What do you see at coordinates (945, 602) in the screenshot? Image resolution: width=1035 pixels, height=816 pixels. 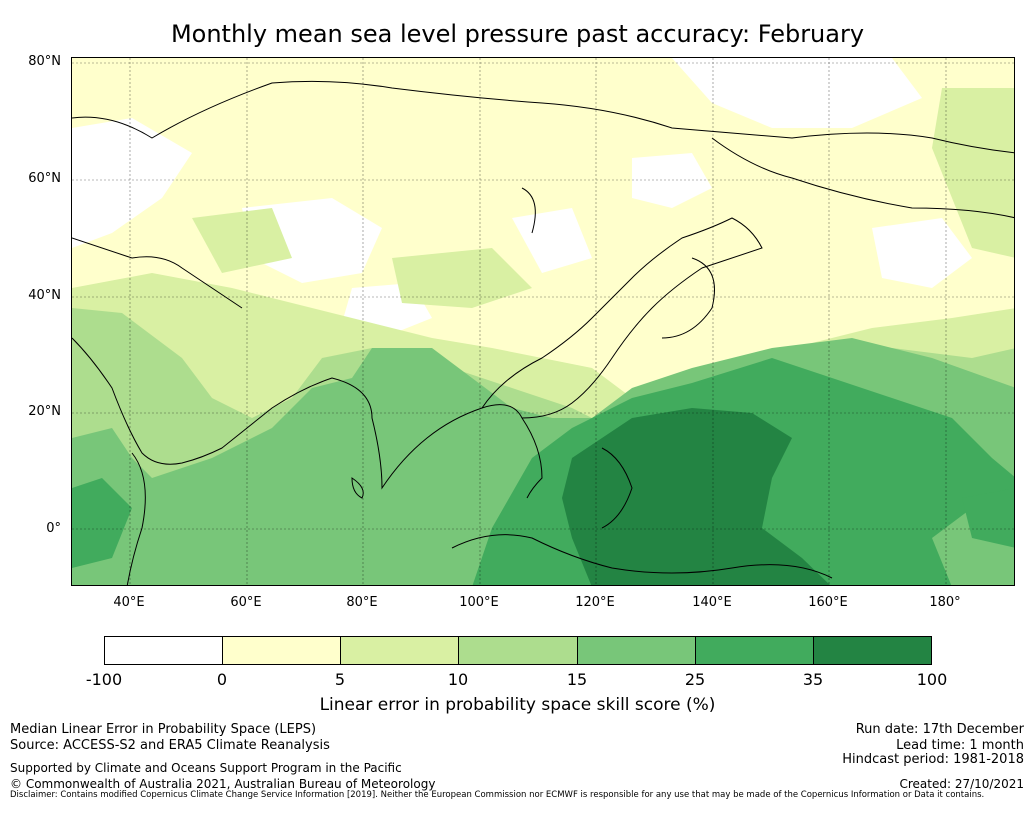 I see `lon-label-180: 180°` at bounding box center [945, 602].